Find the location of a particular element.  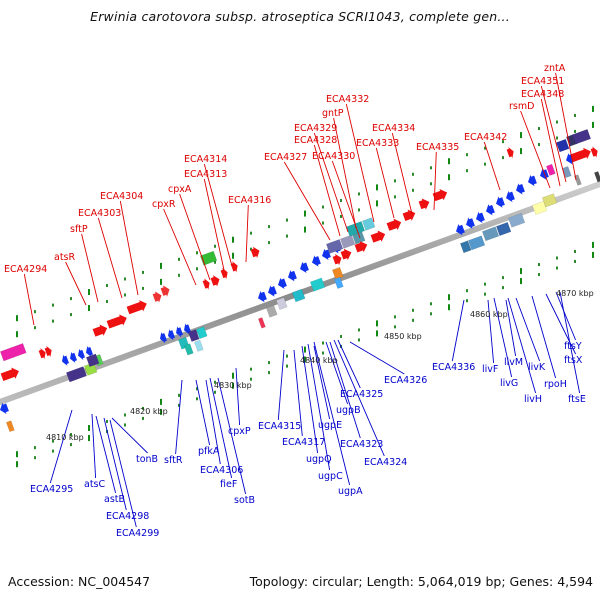

reverse-gene-label: ECA4306 is located at coordinates (221, 470).